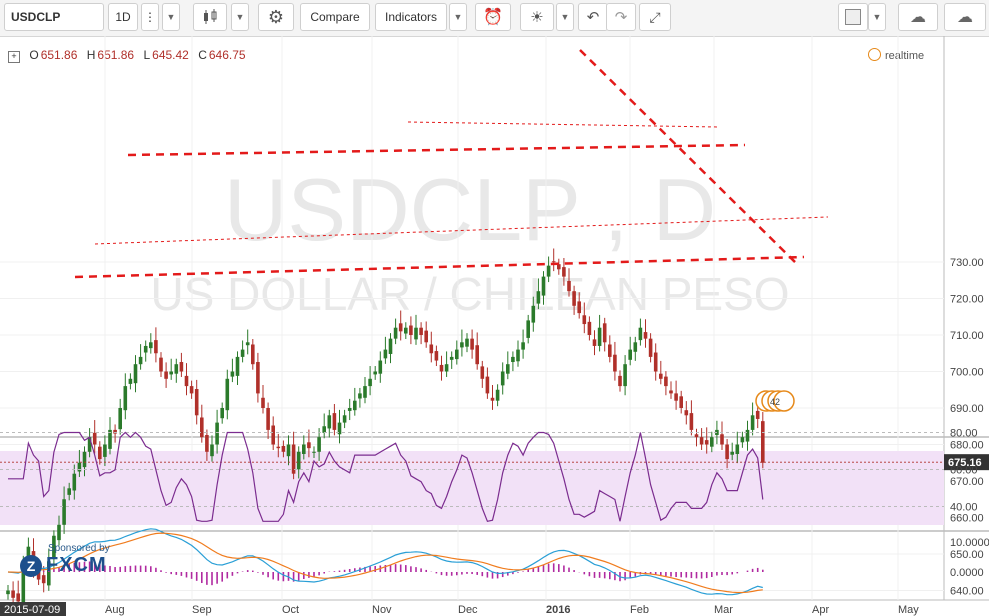 This screenshot has height=616, width=989. Describe the element at coordinates (965, 17) in the screenshot. I see `cloud-upload-icon: ☁` at that location.